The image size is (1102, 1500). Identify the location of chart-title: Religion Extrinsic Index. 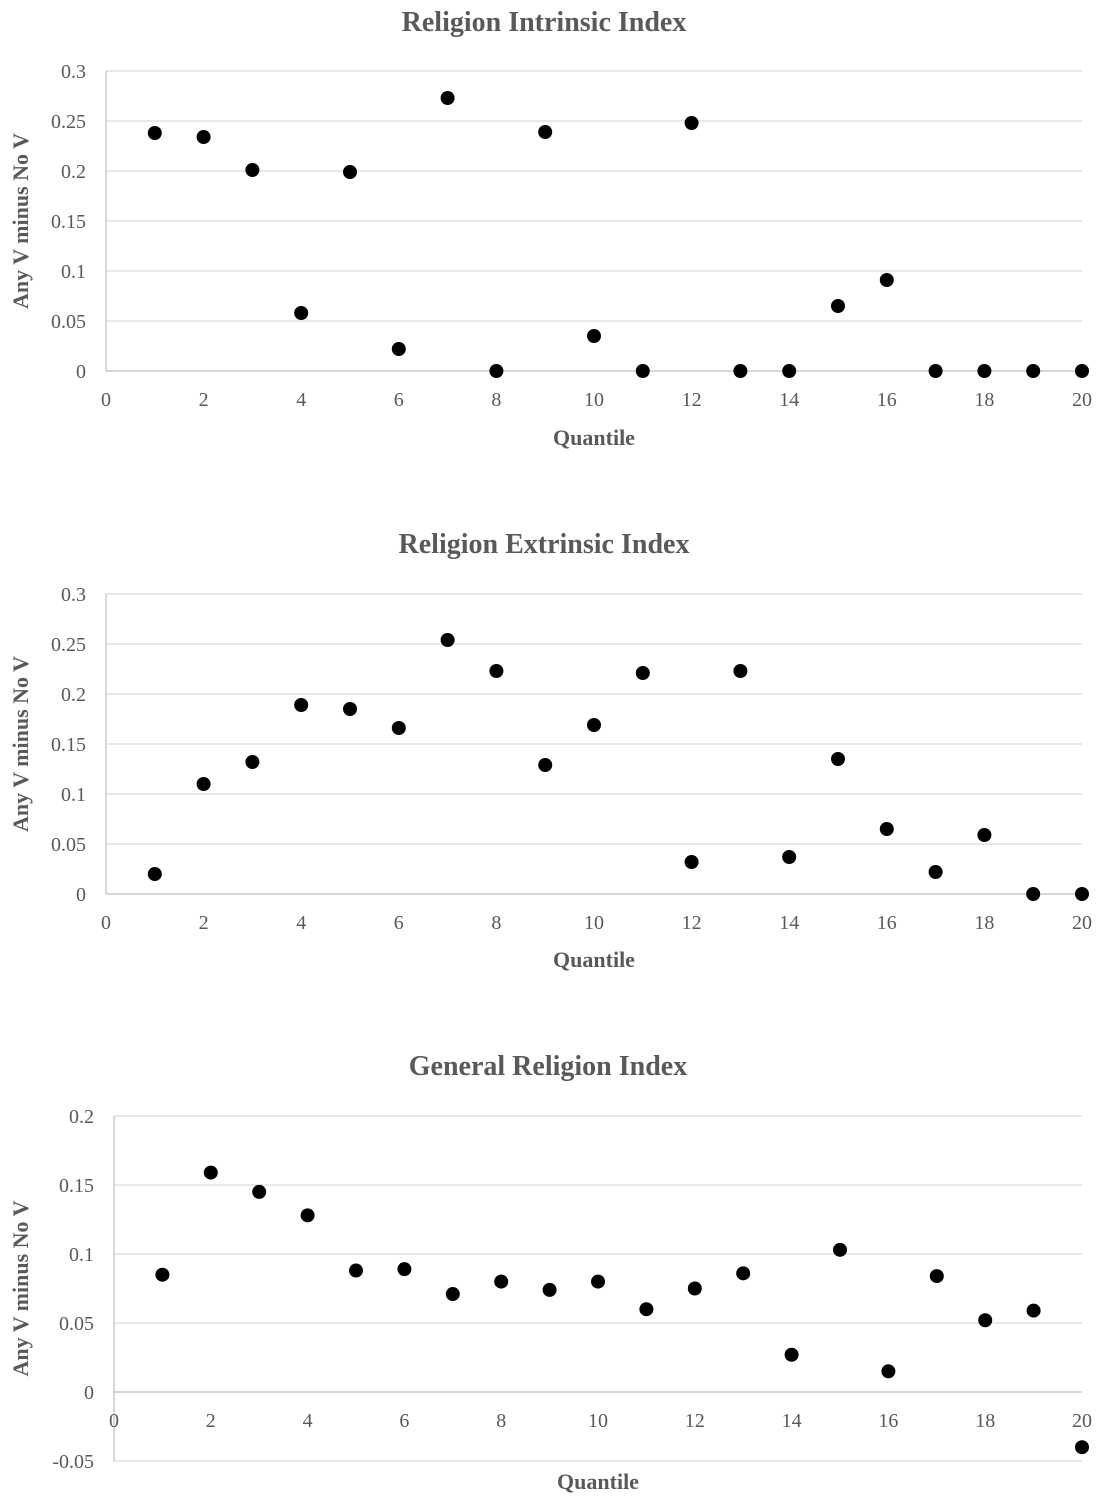
(544, 544).